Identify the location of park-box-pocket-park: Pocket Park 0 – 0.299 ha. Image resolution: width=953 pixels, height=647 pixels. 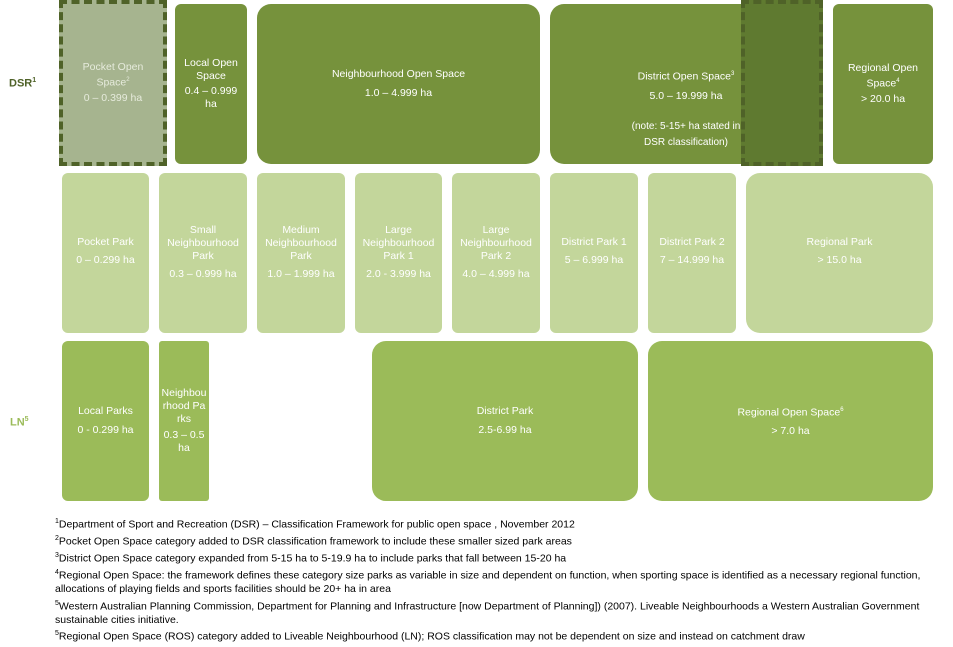
(105, 253).